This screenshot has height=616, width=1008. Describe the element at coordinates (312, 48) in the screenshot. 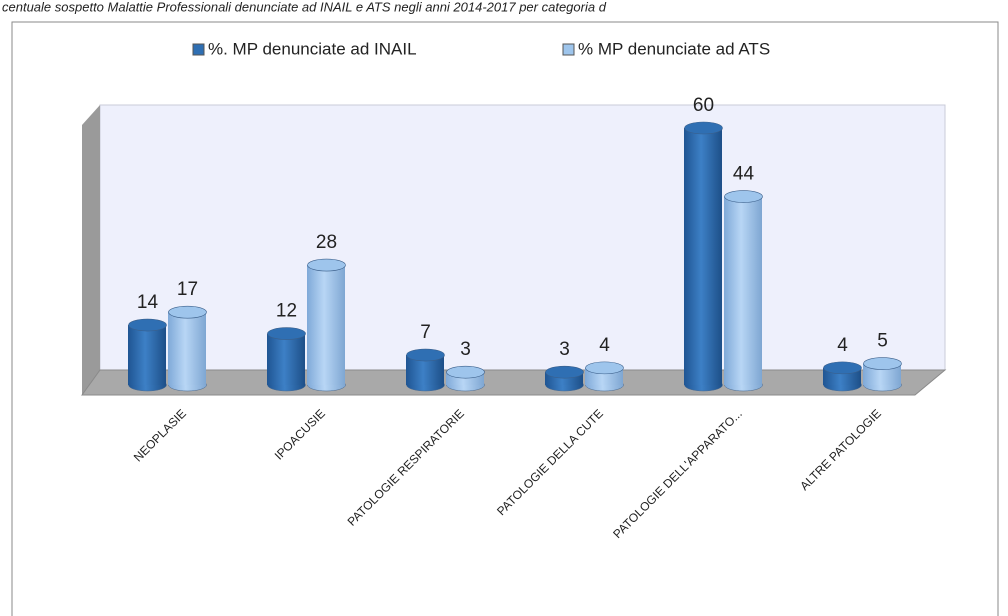

I see `legend-label: %. MP denunciate ad INAIL` at that location.